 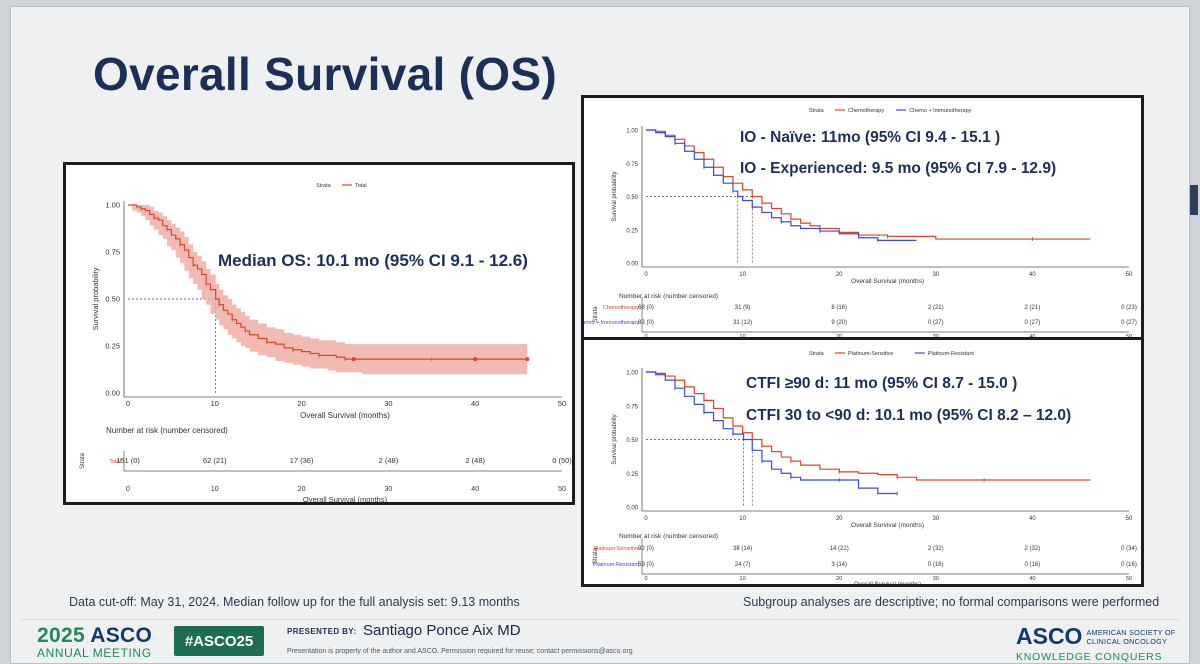 What do you see at coordinates (866, 111) in the screenshot?
I see `legend-label-0: Chemotherapy` at bounding box center [866, 111].